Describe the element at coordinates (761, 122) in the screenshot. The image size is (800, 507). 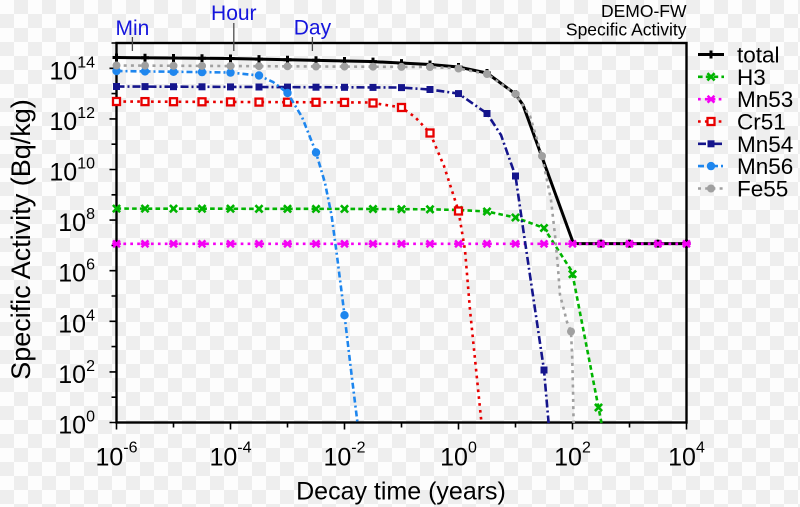
I see `svg-text: Cr51` at that location.